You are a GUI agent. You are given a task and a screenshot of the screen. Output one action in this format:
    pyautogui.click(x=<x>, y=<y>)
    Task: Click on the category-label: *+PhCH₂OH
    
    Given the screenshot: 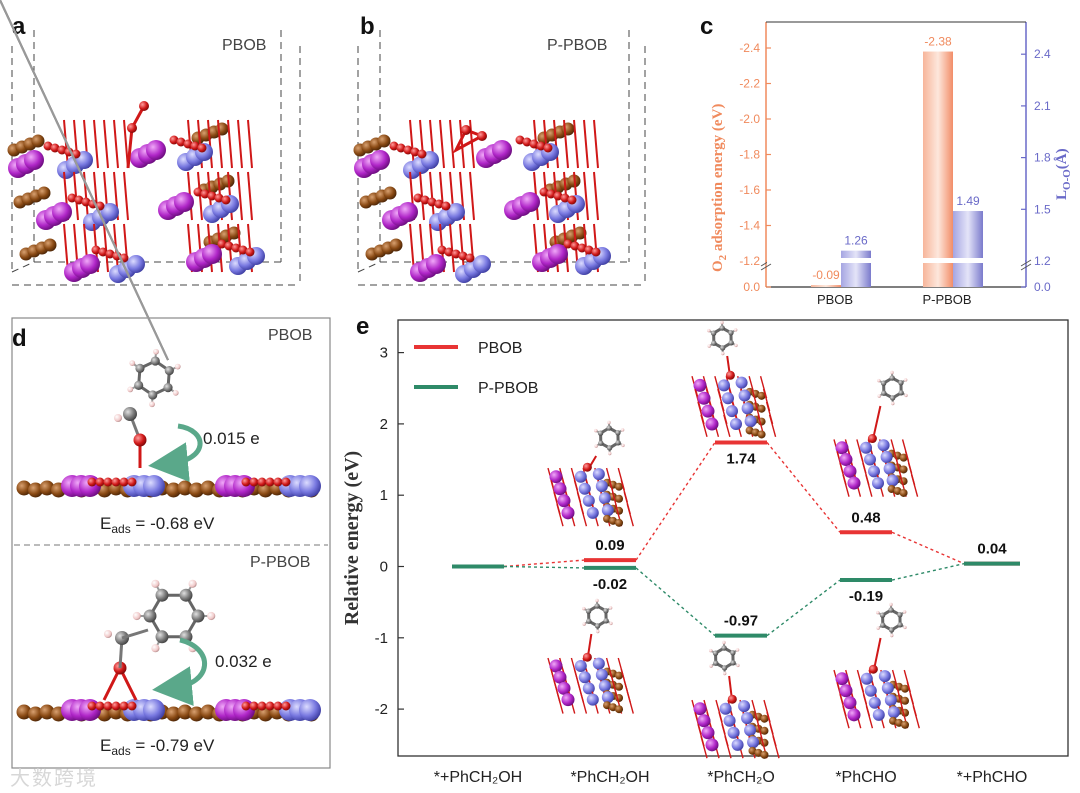 What is the action you would take?
    pyautogui.click(x=478, y=777)
    